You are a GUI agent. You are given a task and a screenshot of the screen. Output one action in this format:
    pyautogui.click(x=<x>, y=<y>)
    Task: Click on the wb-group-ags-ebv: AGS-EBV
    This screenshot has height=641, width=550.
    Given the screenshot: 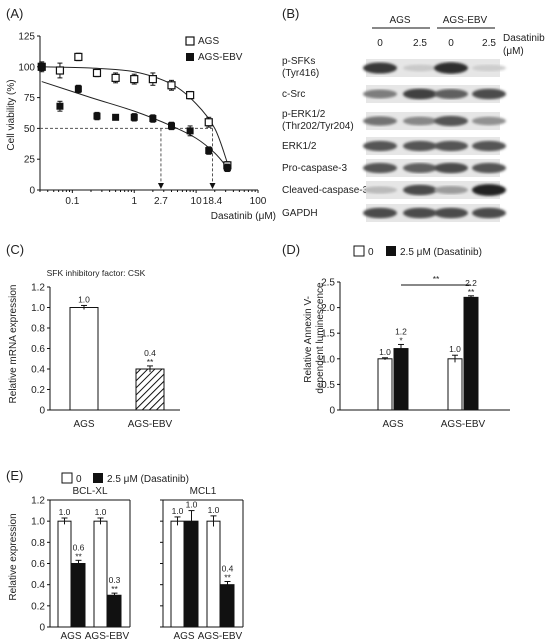 What is the action you would take?
    pyautogui.click(x=465, y=20)
    